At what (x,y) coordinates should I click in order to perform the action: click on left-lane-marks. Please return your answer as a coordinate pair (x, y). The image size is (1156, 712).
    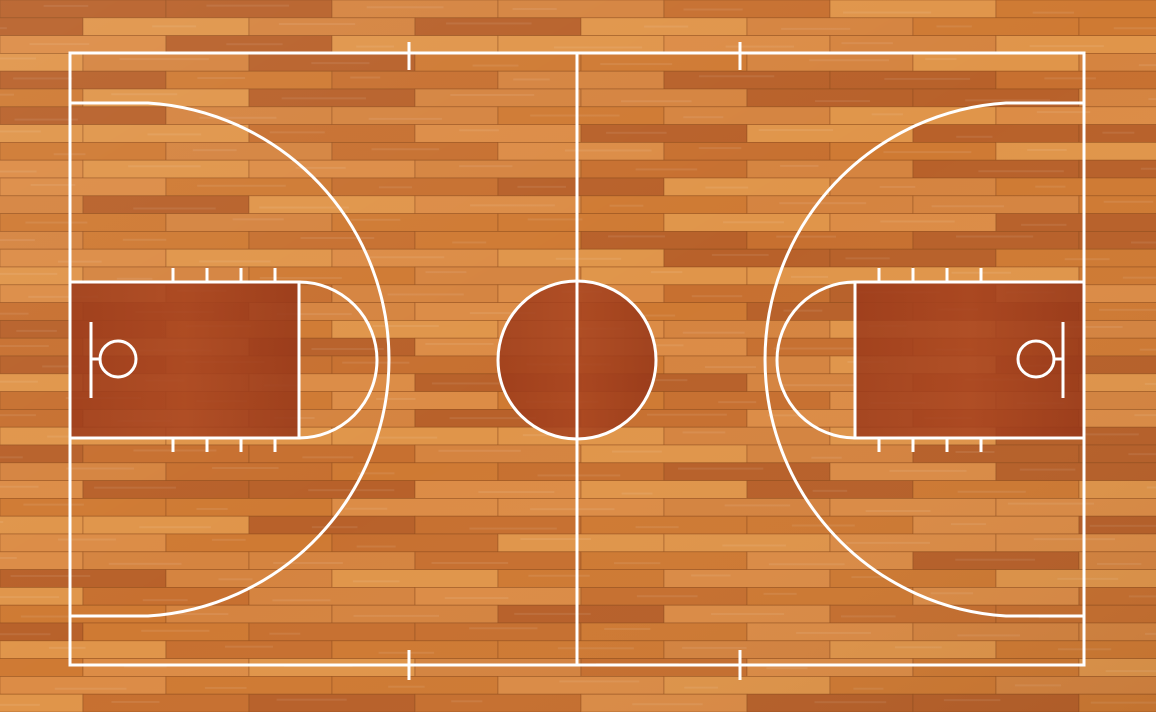
    Looking at the image, I should click on (224, 360).